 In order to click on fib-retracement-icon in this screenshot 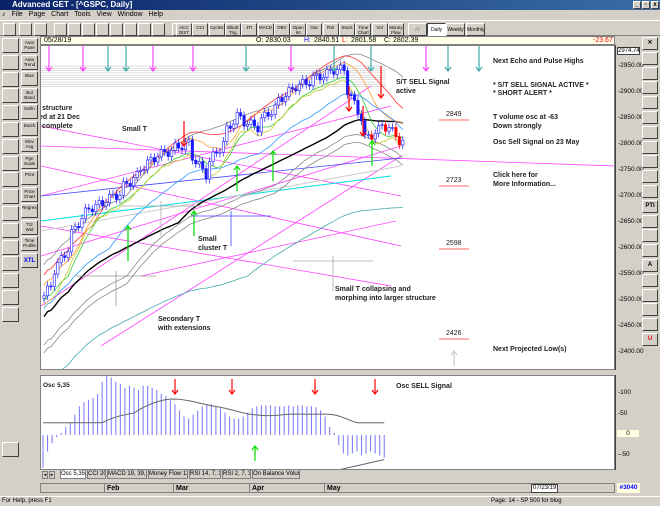, I will do `click(650, 88)`.